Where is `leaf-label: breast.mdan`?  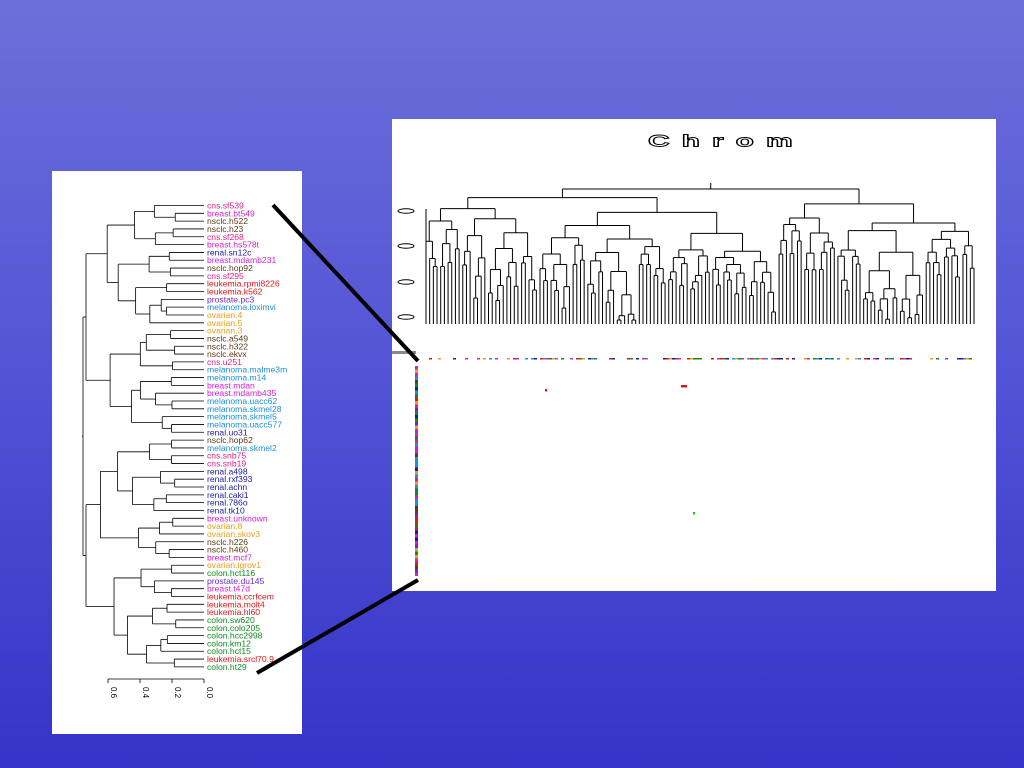
leaf-label: breast.mdan is located at coordinates (231, 385).